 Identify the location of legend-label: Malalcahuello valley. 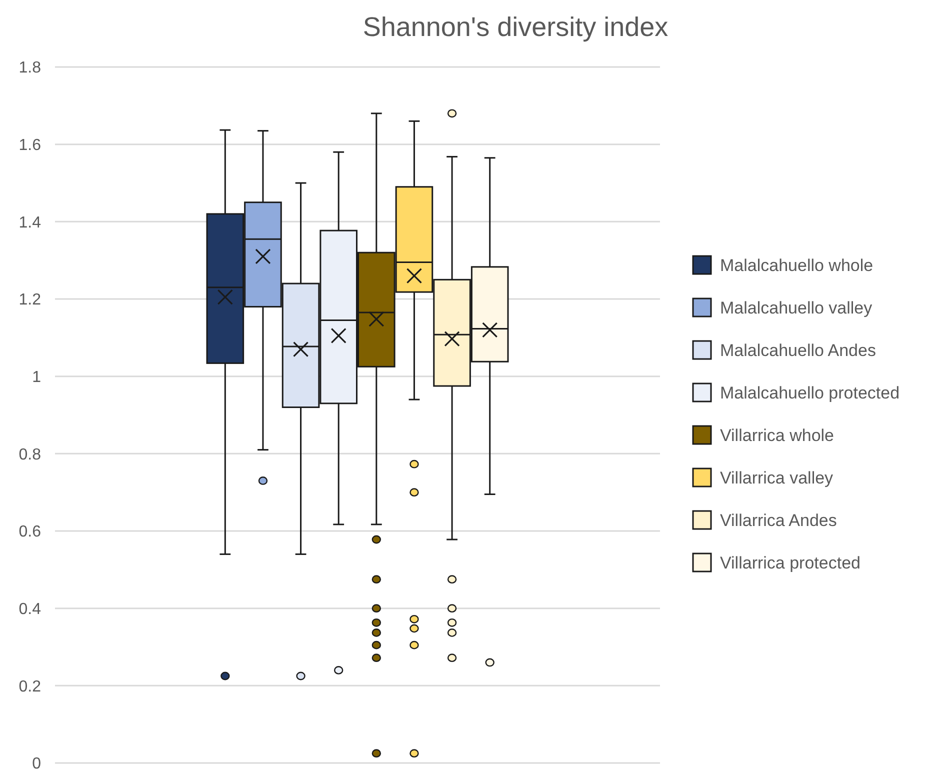
(796, 308).